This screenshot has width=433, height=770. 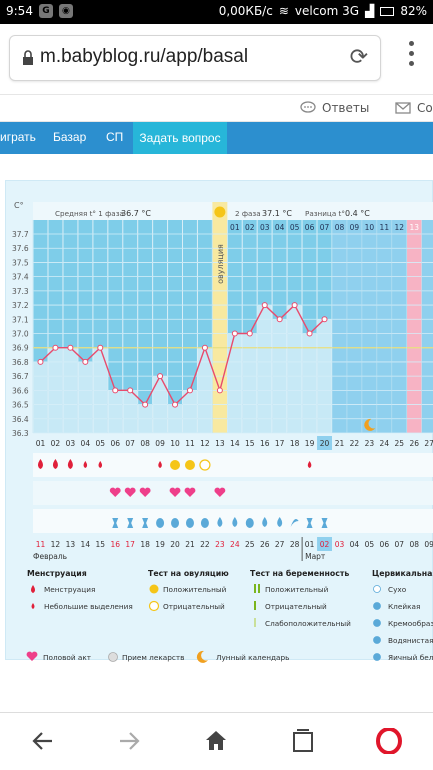 What do you see at coordinates (370, 227) in the screenshot?
I see `top-day-number: 10` at bounding box center [370, 227].